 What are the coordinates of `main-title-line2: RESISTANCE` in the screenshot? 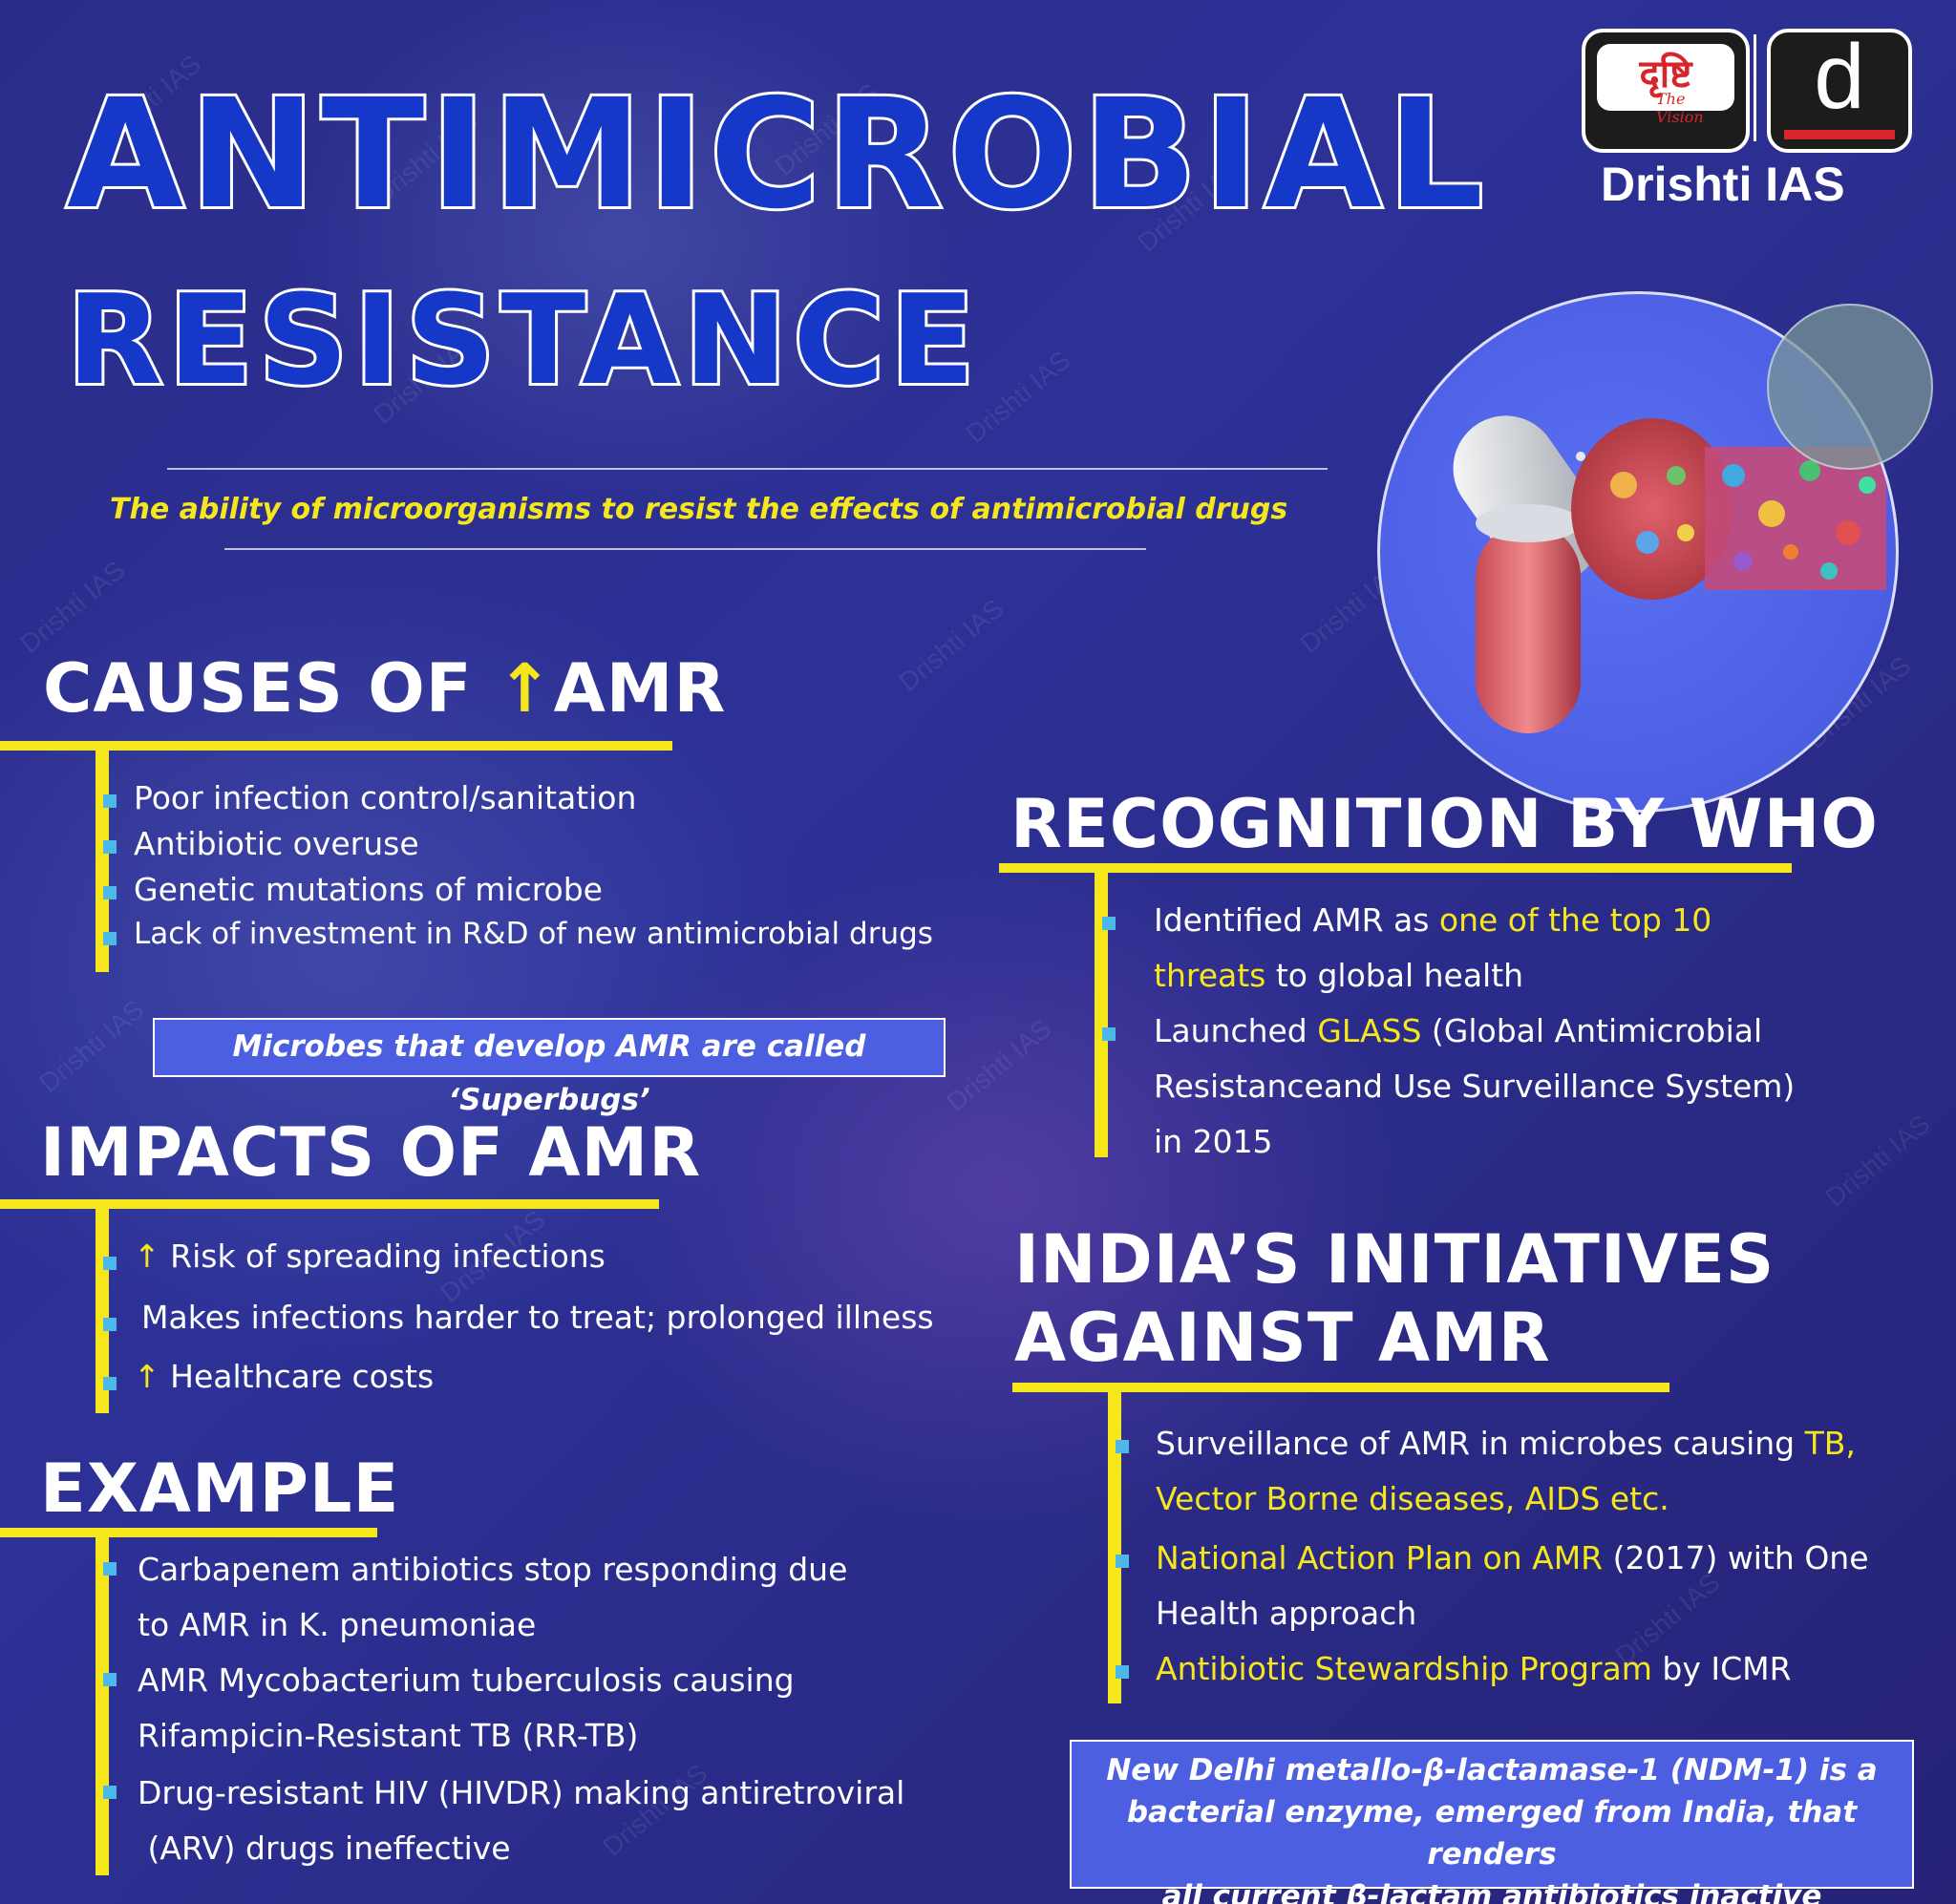 It's located at (523, 339).